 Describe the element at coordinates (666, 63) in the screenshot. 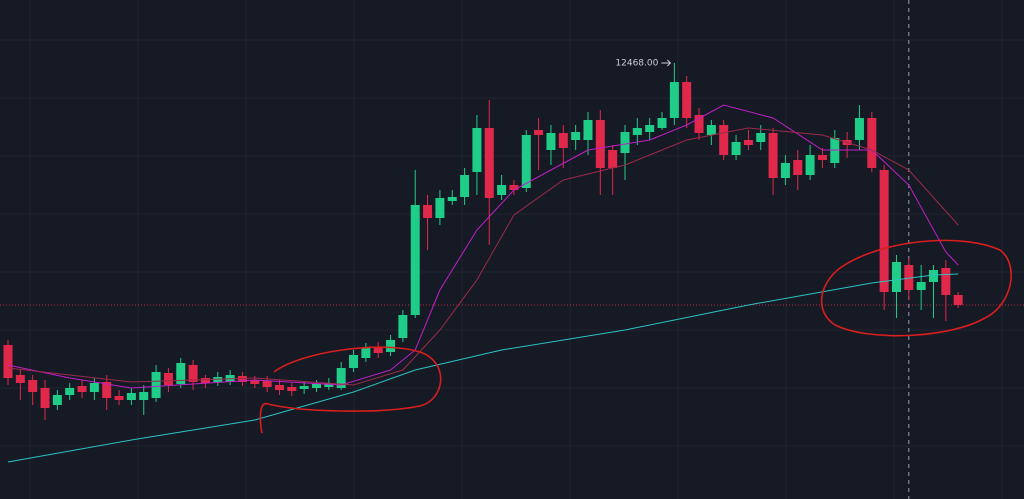

I see `high-arrow` at that location.